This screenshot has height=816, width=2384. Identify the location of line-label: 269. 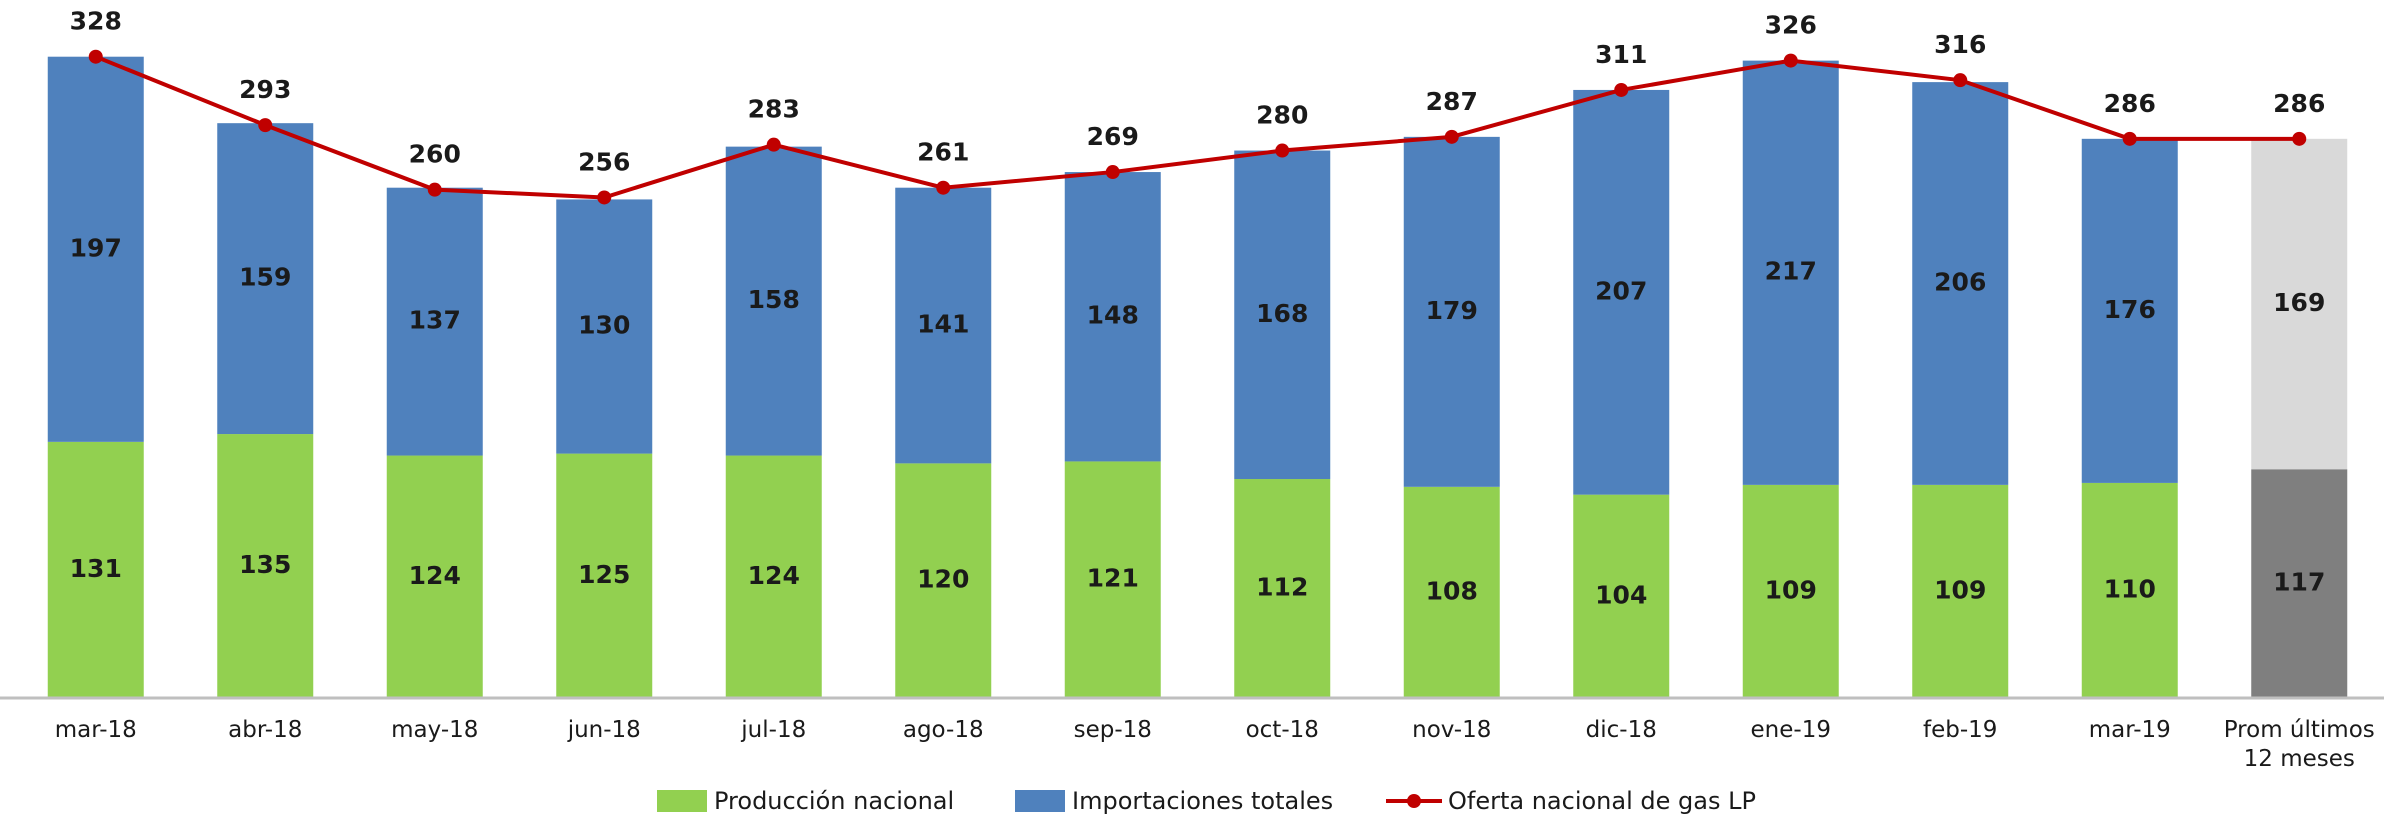
(1113, 136).